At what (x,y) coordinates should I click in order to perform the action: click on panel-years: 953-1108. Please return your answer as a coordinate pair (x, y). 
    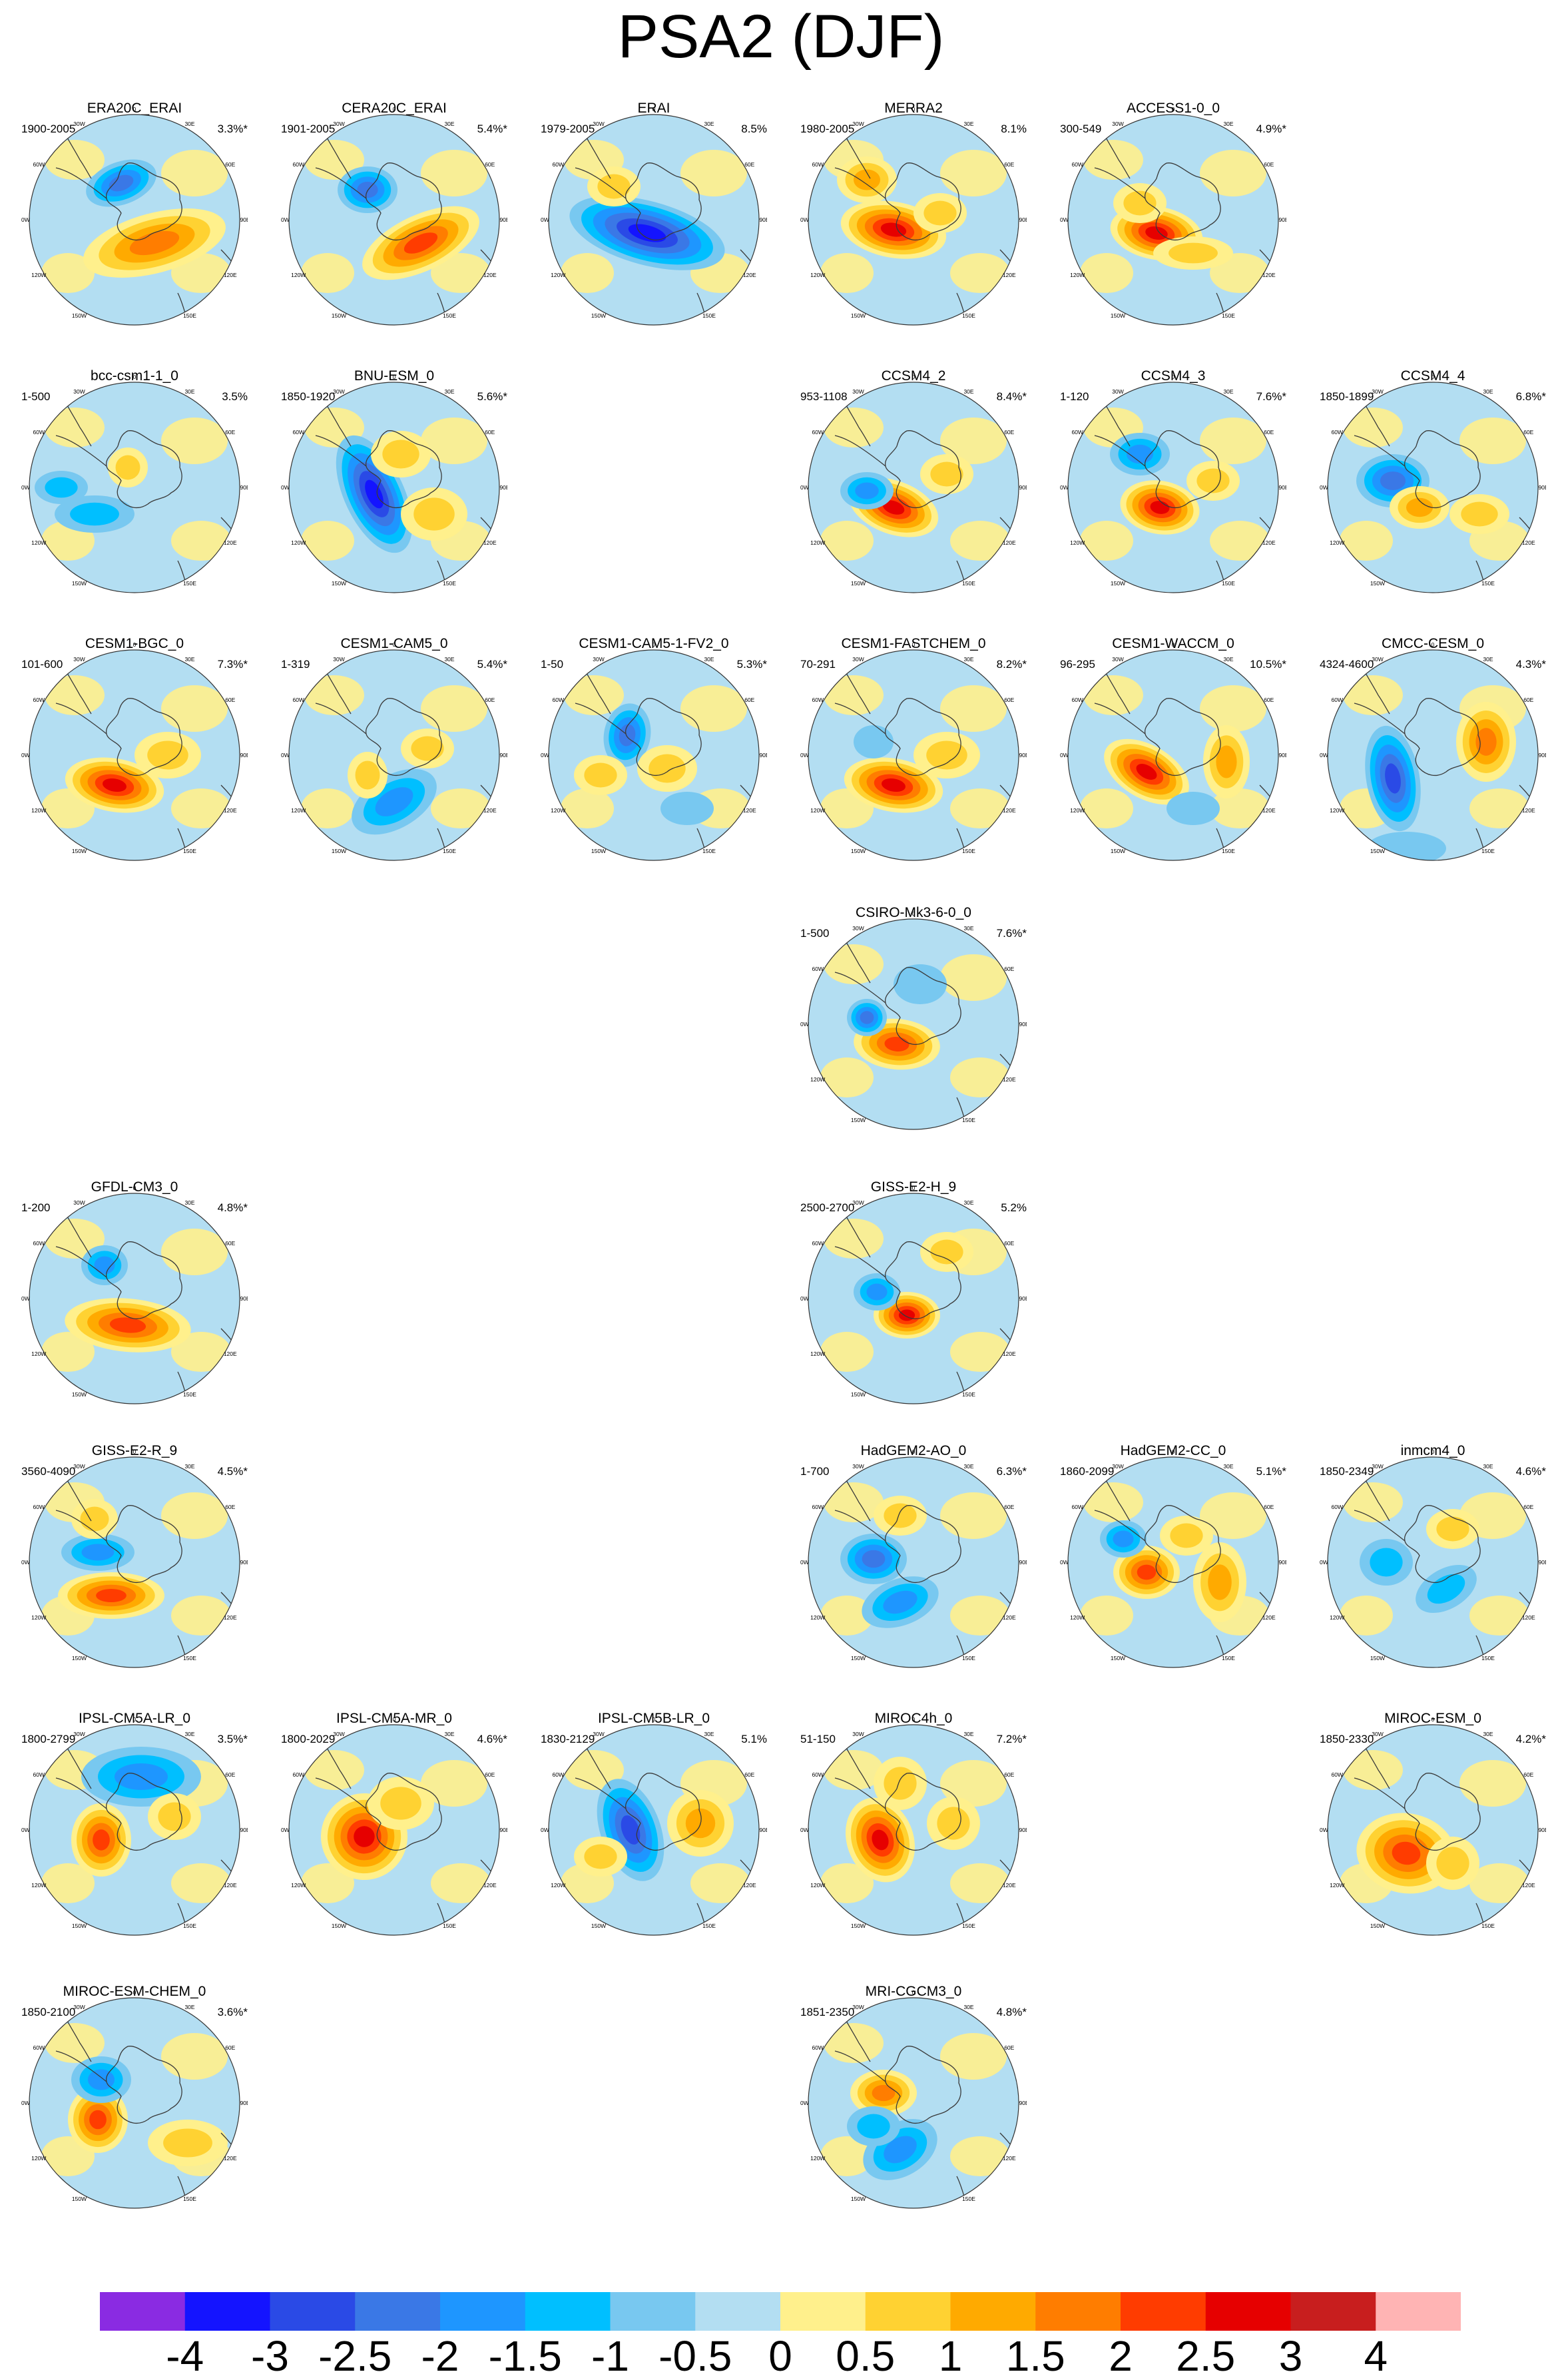
    Looking at the image, I should click on (824, 396).